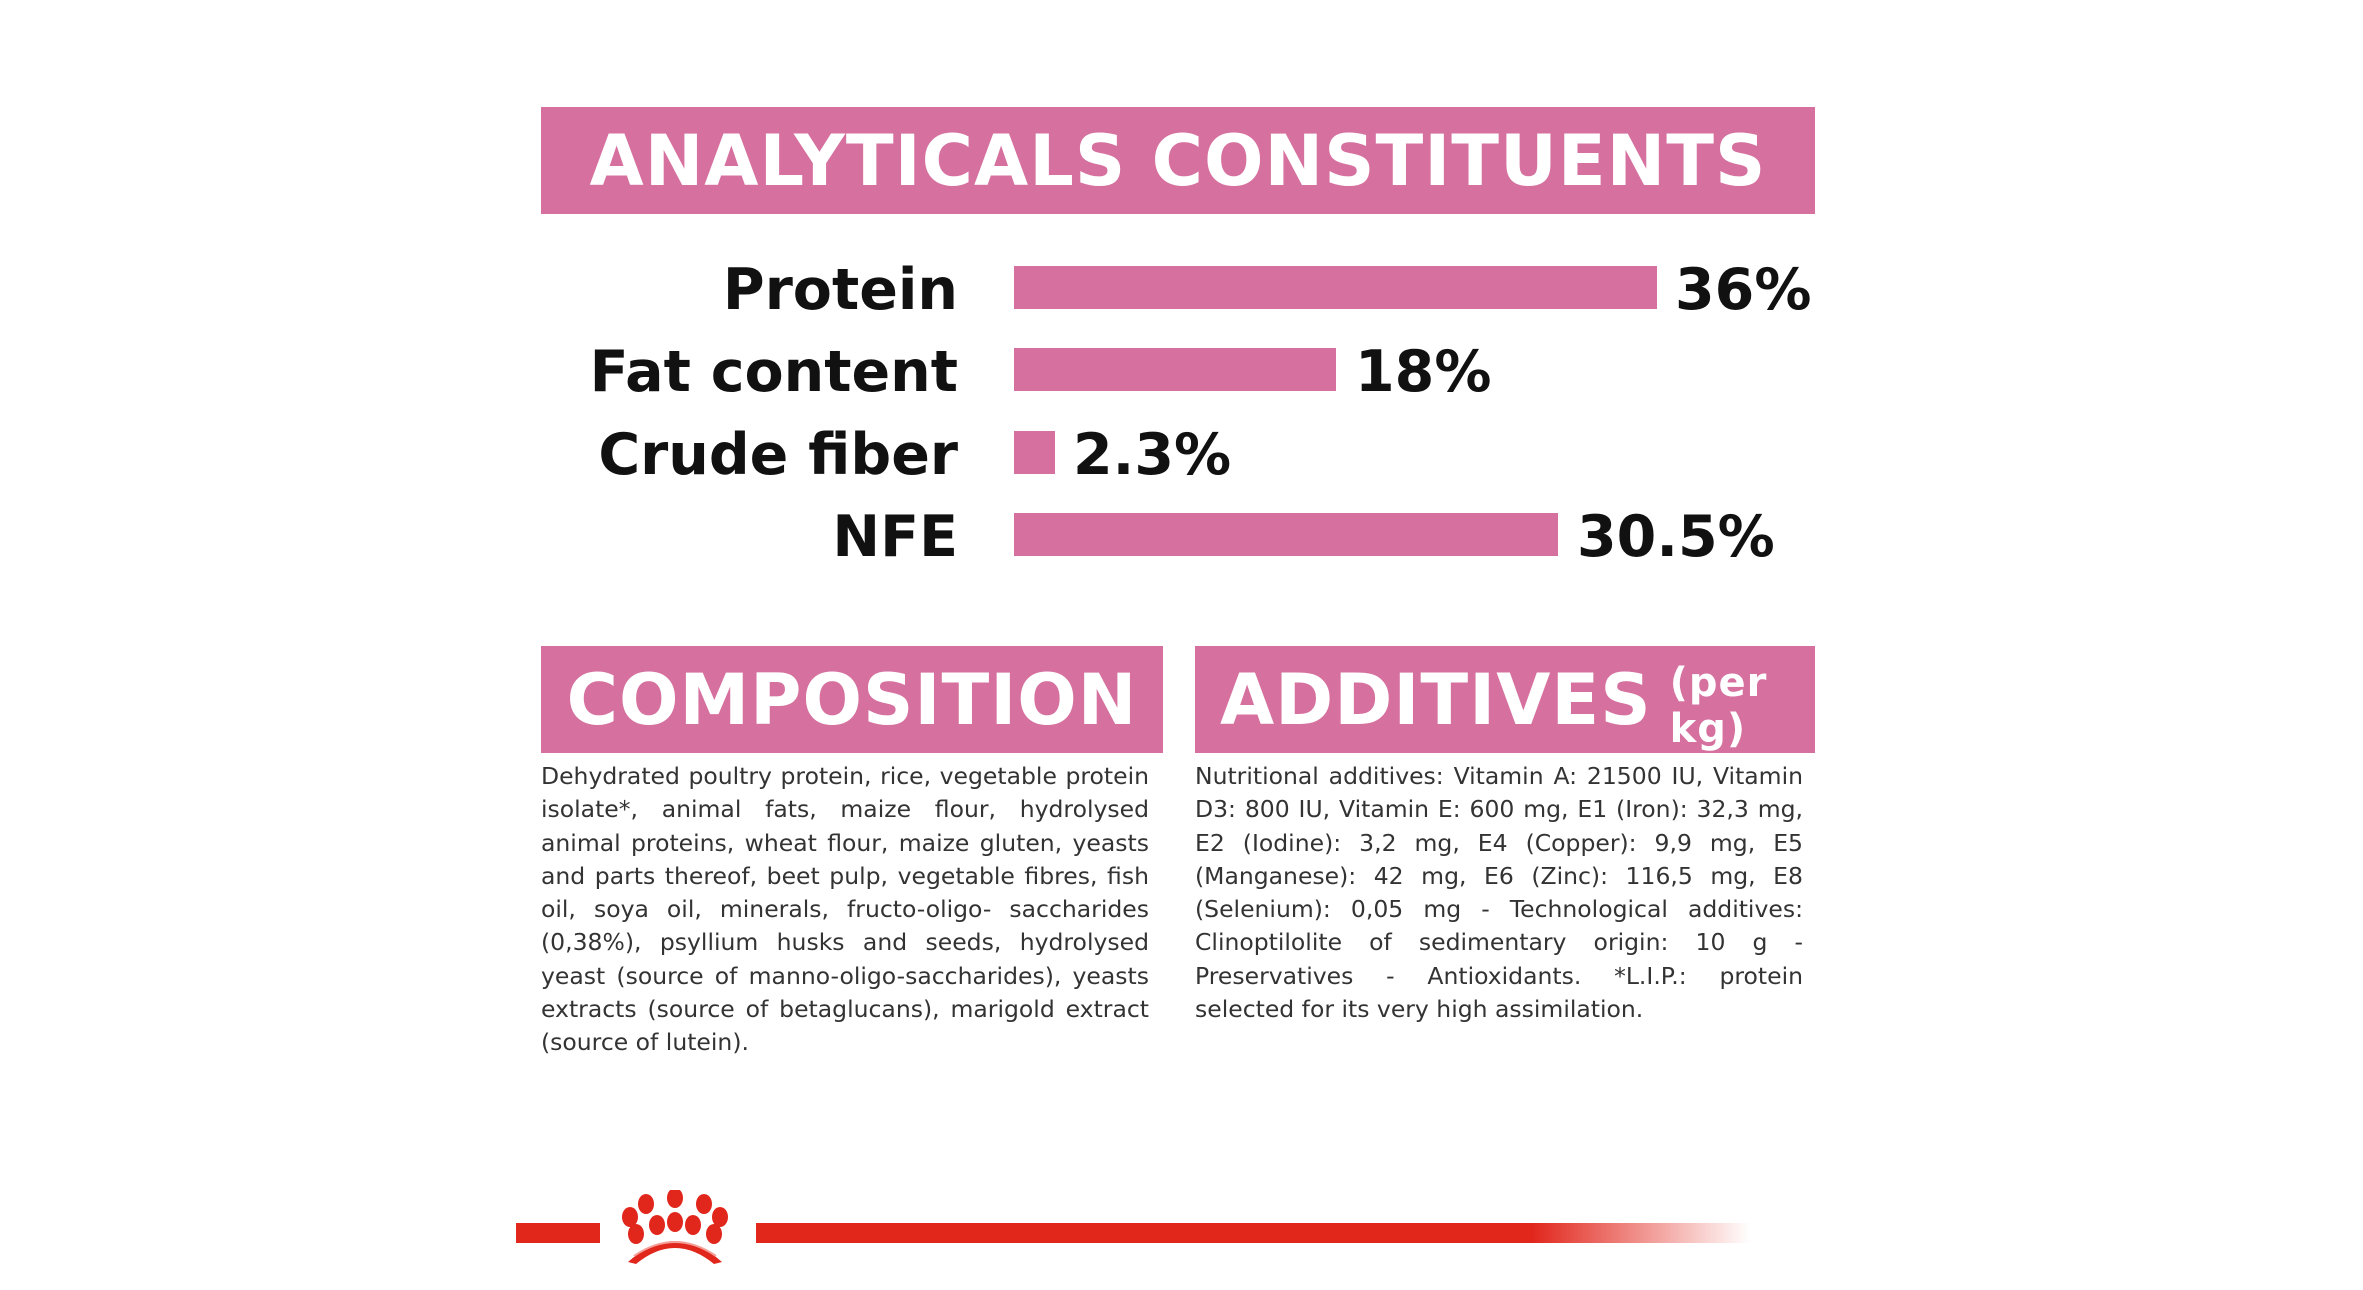  What do you see at coordinates (1152, 455) in the screenshot?
I see `value-label: 2.3%` at bounding box center [1152, 455].